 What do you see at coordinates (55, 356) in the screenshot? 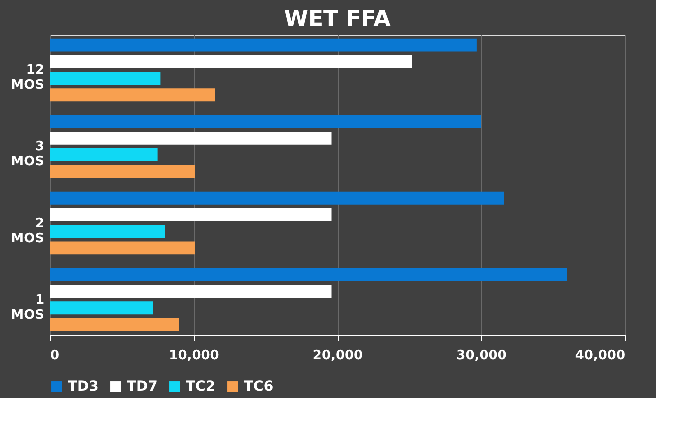
I see `x-tick-label: 0` at bounding box center [55, 356].